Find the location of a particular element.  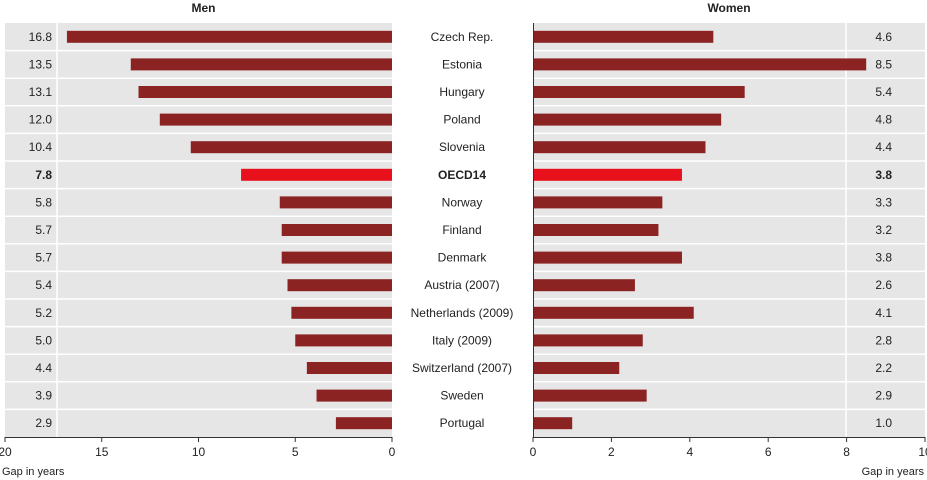

men-value-label: 10.4 is located at coordinates (41, 147).